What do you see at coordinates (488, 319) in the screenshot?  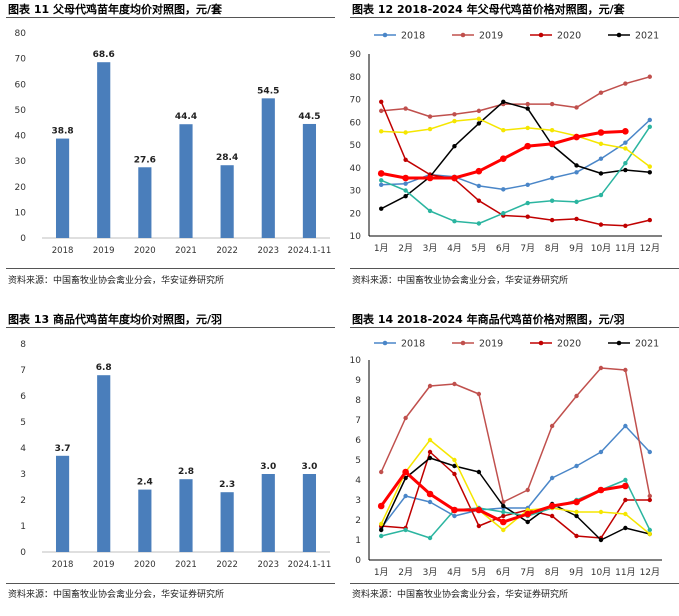 I see `chart-title: 图表 14 2018-2024 年商品代鸡苗价格对照图，元/羽` at bounding box center [488, 319].